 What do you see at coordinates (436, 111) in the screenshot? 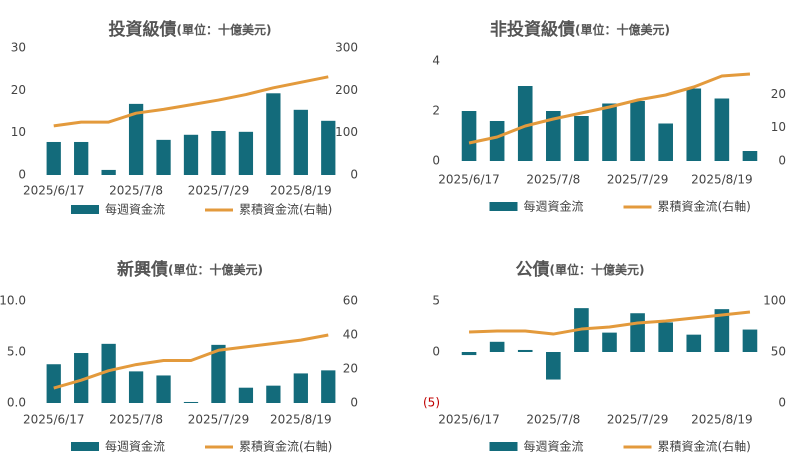
I see `y-tick-label: 2` at bounding box center [436, 111].